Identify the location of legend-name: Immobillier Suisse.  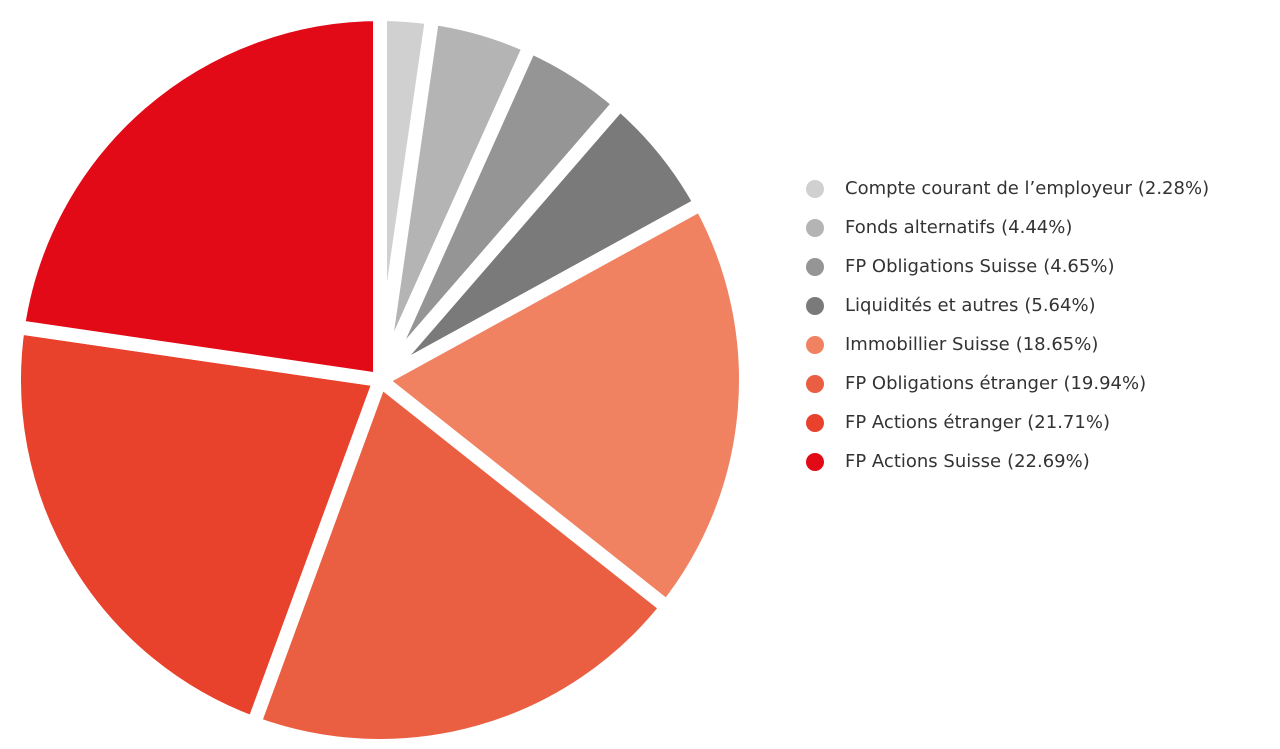
(927, 344).